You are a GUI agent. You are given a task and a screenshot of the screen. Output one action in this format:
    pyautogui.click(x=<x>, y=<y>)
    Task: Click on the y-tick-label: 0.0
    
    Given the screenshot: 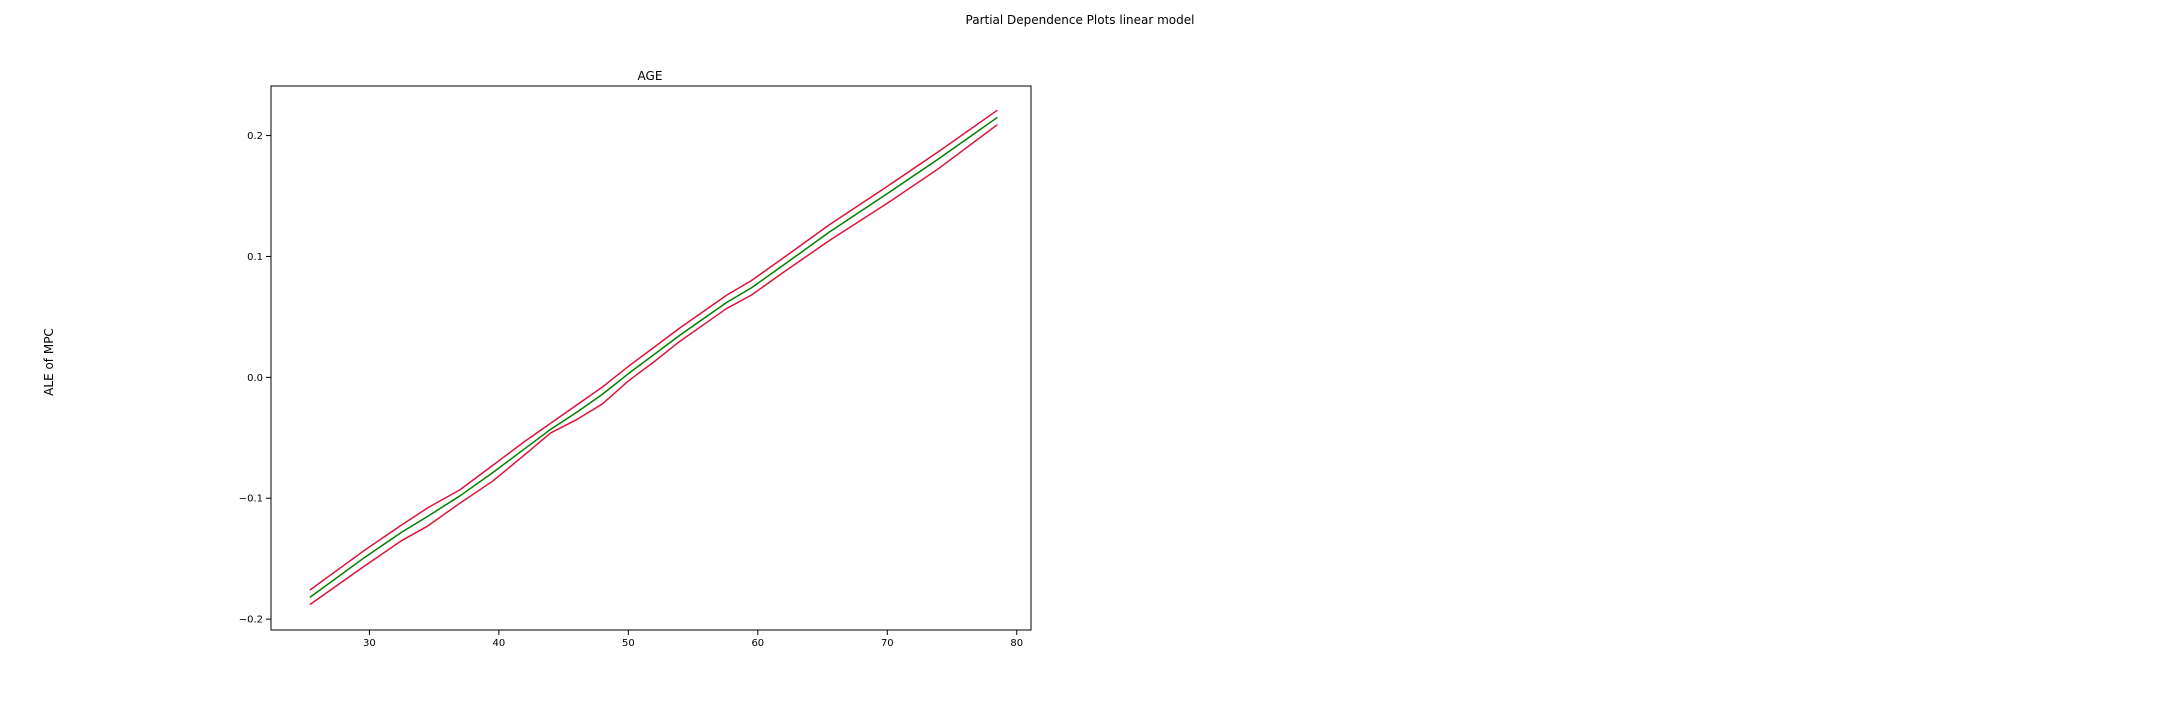 What is the action you would take?
    pyautogui.click(x=255, y=378)
    